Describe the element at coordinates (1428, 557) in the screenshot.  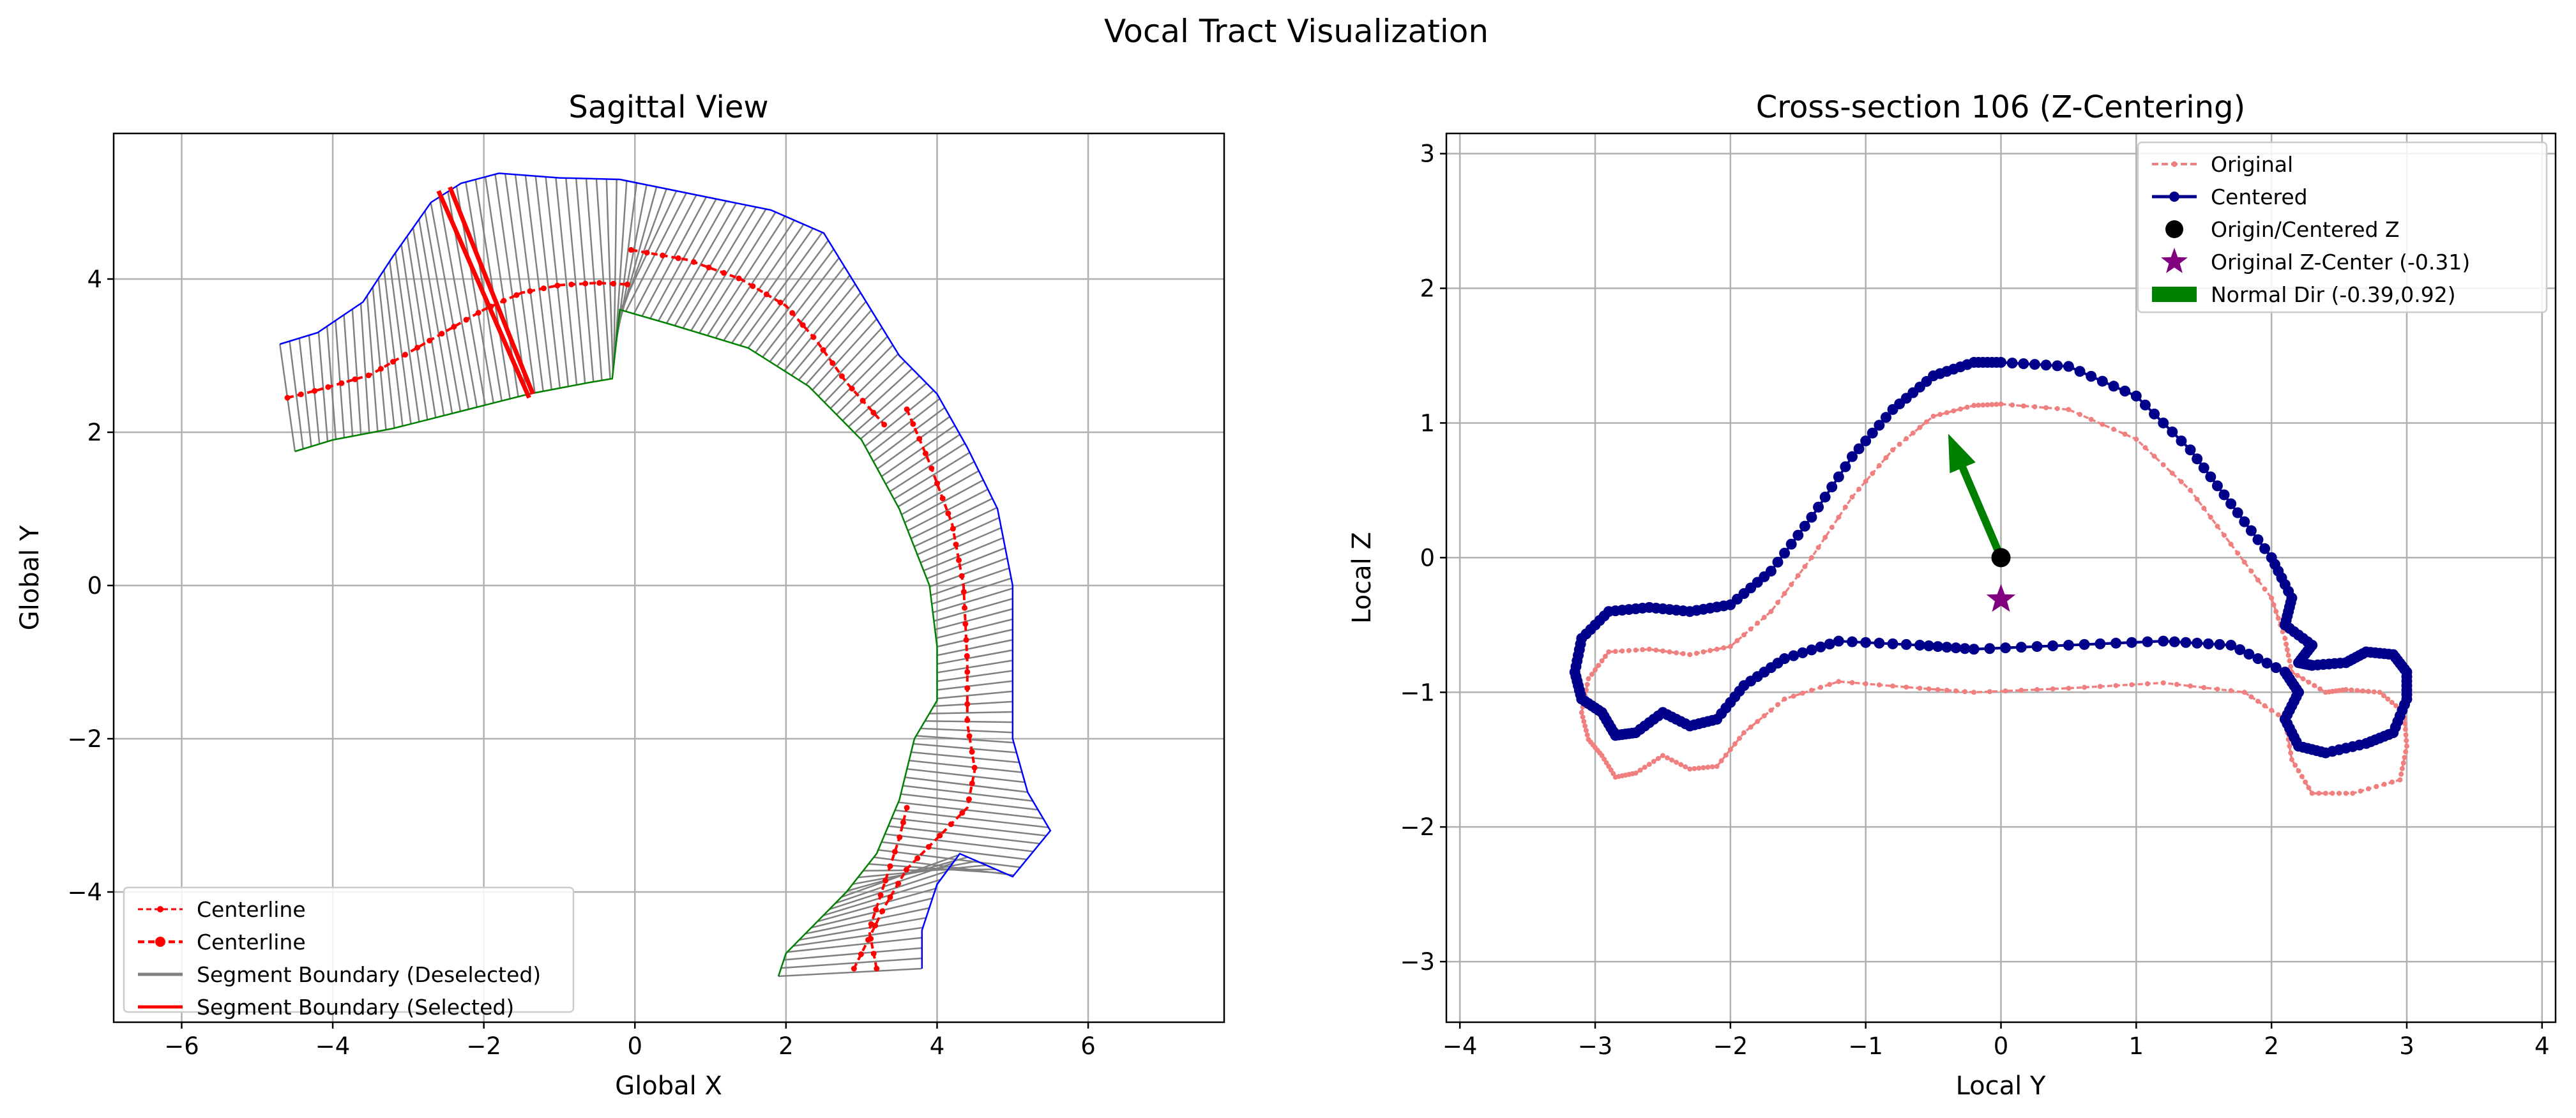
I see `y-tick-label: 0` at that location.